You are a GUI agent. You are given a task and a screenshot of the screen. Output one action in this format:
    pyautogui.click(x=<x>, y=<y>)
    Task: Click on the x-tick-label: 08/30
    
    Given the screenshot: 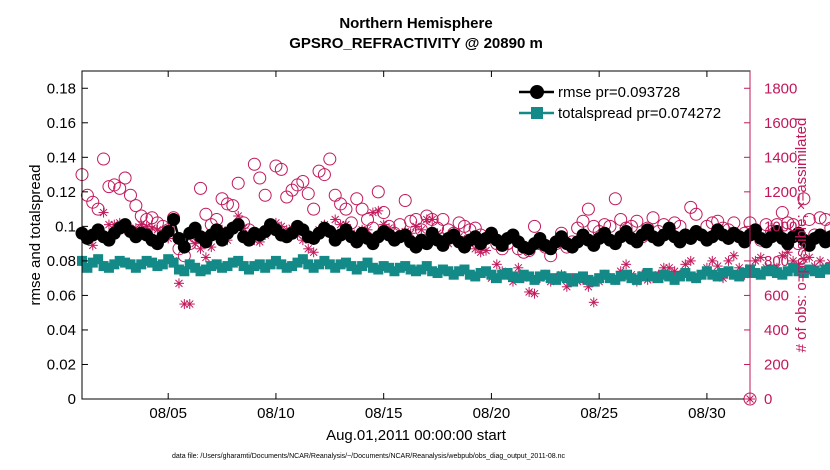 What is the action you would take?
    pyautogui.click(x=707, y=413)
    